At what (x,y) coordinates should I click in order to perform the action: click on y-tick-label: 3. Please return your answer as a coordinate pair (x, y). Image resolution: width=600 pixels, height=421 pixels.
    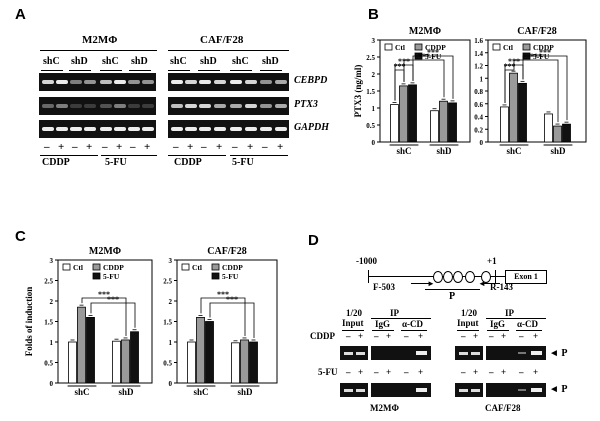
    Looking at the image, I should click on (52, 261).